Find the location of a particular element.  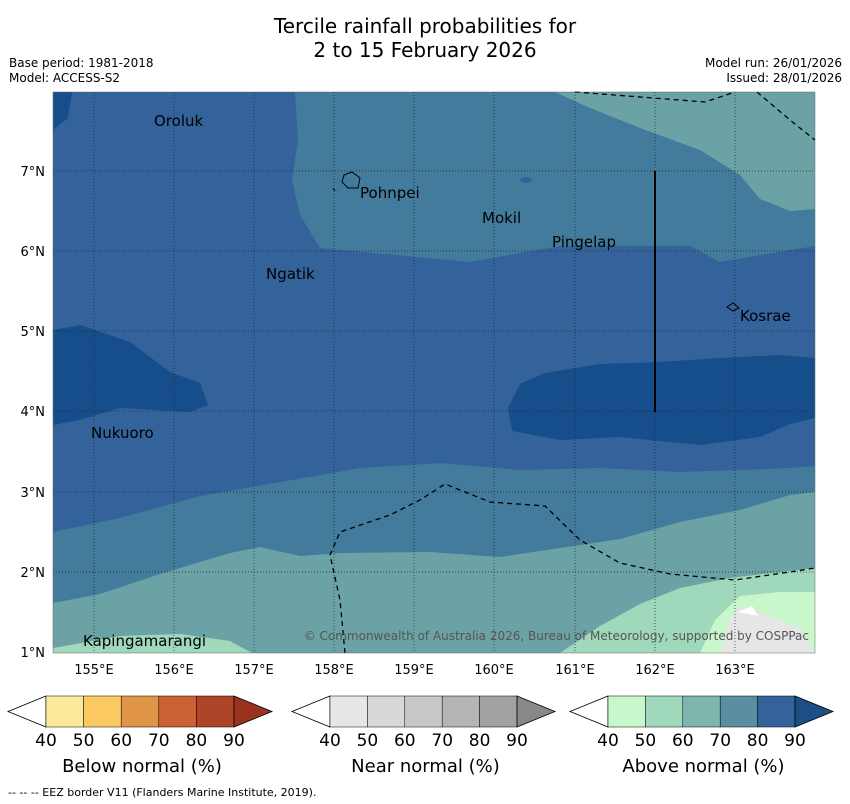

colorbar-near-normal: 40 50 60 70 80 90 Near normal (%) is located at coordinates (423, 736).